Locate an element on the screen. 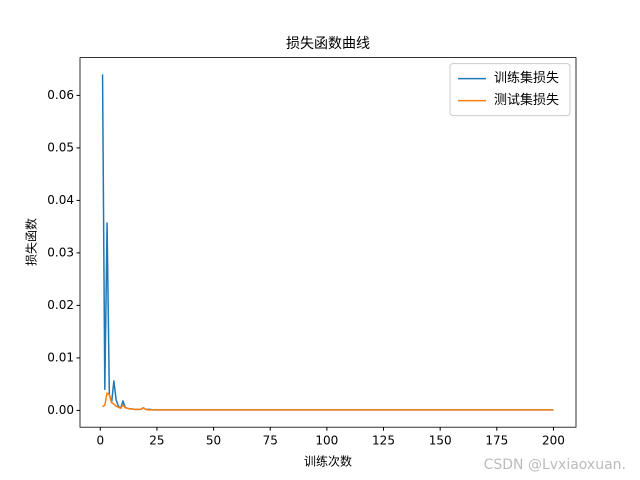 Image resolution: width=640 pixels, height=480 pixels. x-tick-label: 125 is located at coordinates (383, 441).